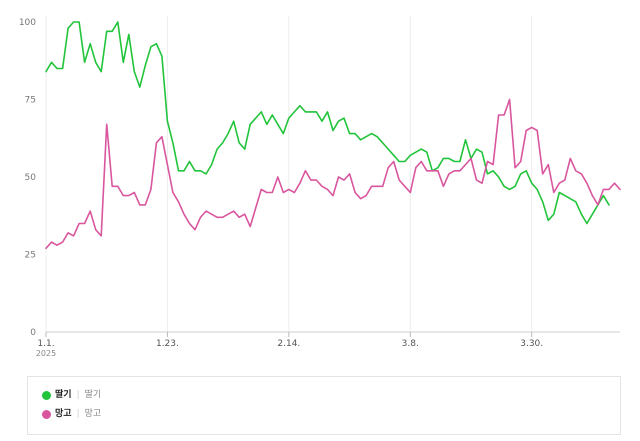  Describe the element at coordinates (45, 344) in the screenshot. I see `x-tick-label-1: 1.1.` at that location.